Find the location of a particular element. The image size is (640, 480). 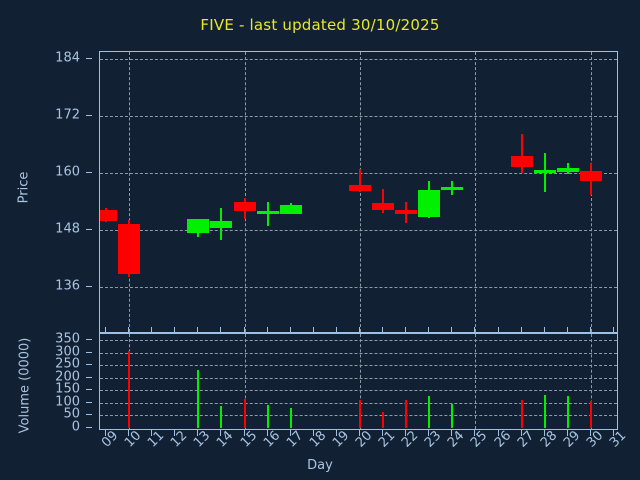

day-tick-label: 16 is located at coordinates (271, 439).